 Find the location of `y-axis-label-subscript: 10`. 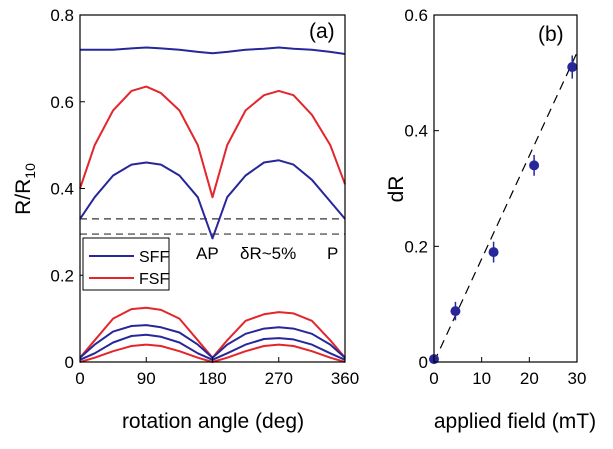

y-axis-label-subscript: 10 is located at coordinates (30, 171).